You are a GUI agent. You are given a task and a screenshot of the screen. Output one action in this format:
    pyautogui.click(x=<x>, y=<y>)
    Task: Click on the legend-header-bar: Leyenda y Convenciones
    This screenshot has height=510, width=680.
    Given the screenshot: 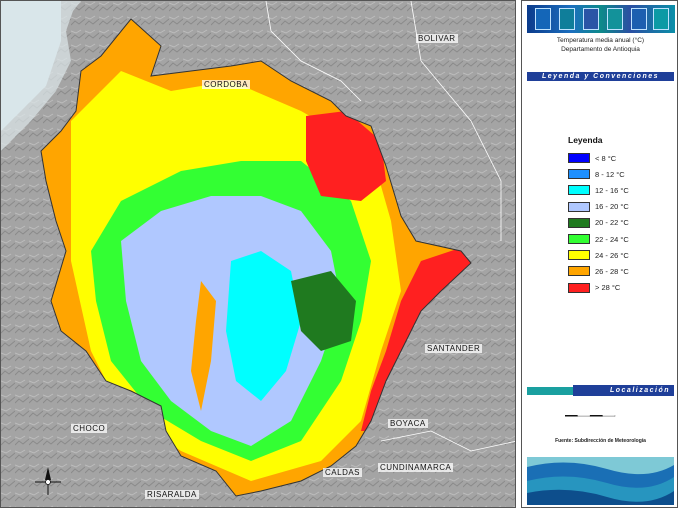 What is the action you would take?
    pyautogui.click(x=600, y=76)
    